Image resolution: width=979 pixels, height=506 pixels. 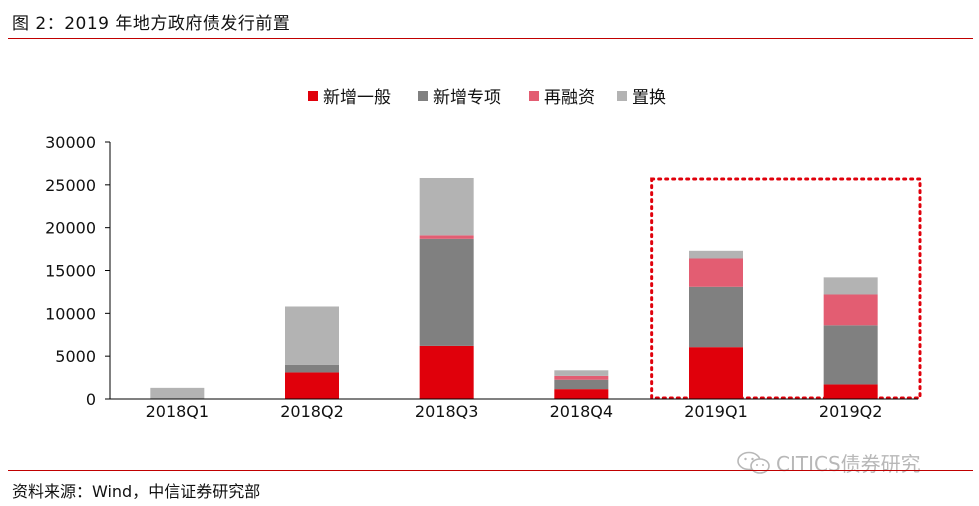 I want to click on x-tick-label: 2018Q4, so click(x=582, y=411).